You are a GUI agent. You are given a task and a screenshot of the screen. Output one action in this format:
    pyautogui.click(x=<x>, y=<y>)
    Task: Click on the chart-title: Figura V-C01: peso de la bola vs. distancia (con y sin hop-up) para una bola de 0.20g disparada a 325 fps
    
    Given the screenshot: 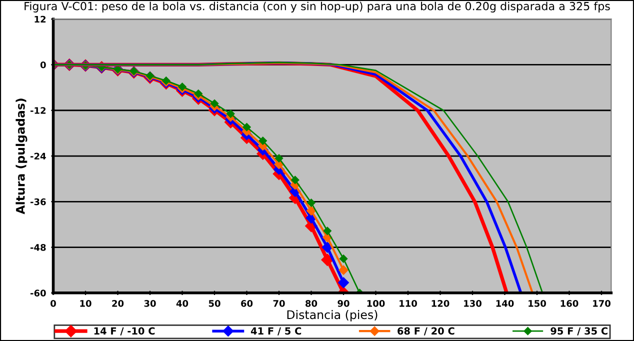 What is the action you would take?
    pyautogui.click(x=317, y=7)
    